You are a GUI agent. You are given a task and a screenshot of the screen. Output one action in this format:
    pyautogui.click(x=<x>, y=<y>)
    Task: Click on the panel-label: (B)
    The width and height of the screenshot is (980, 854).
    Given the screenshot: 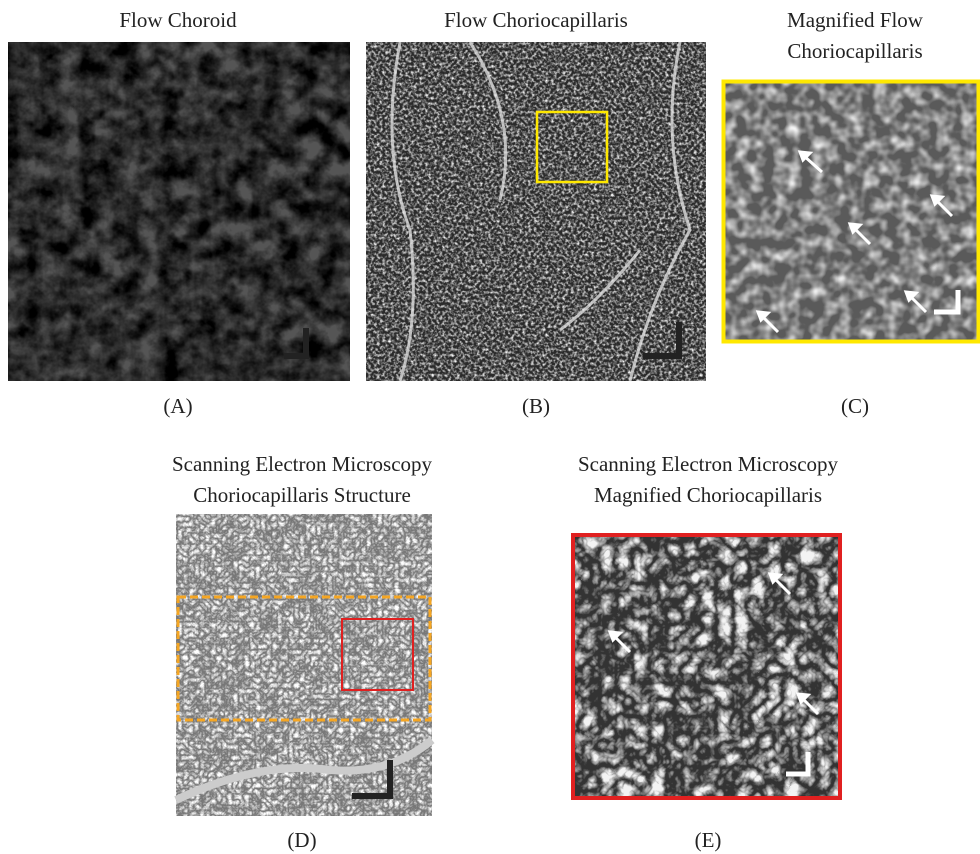 What is the action you would take?
    pyautogui.click(x=536, y=406)
    